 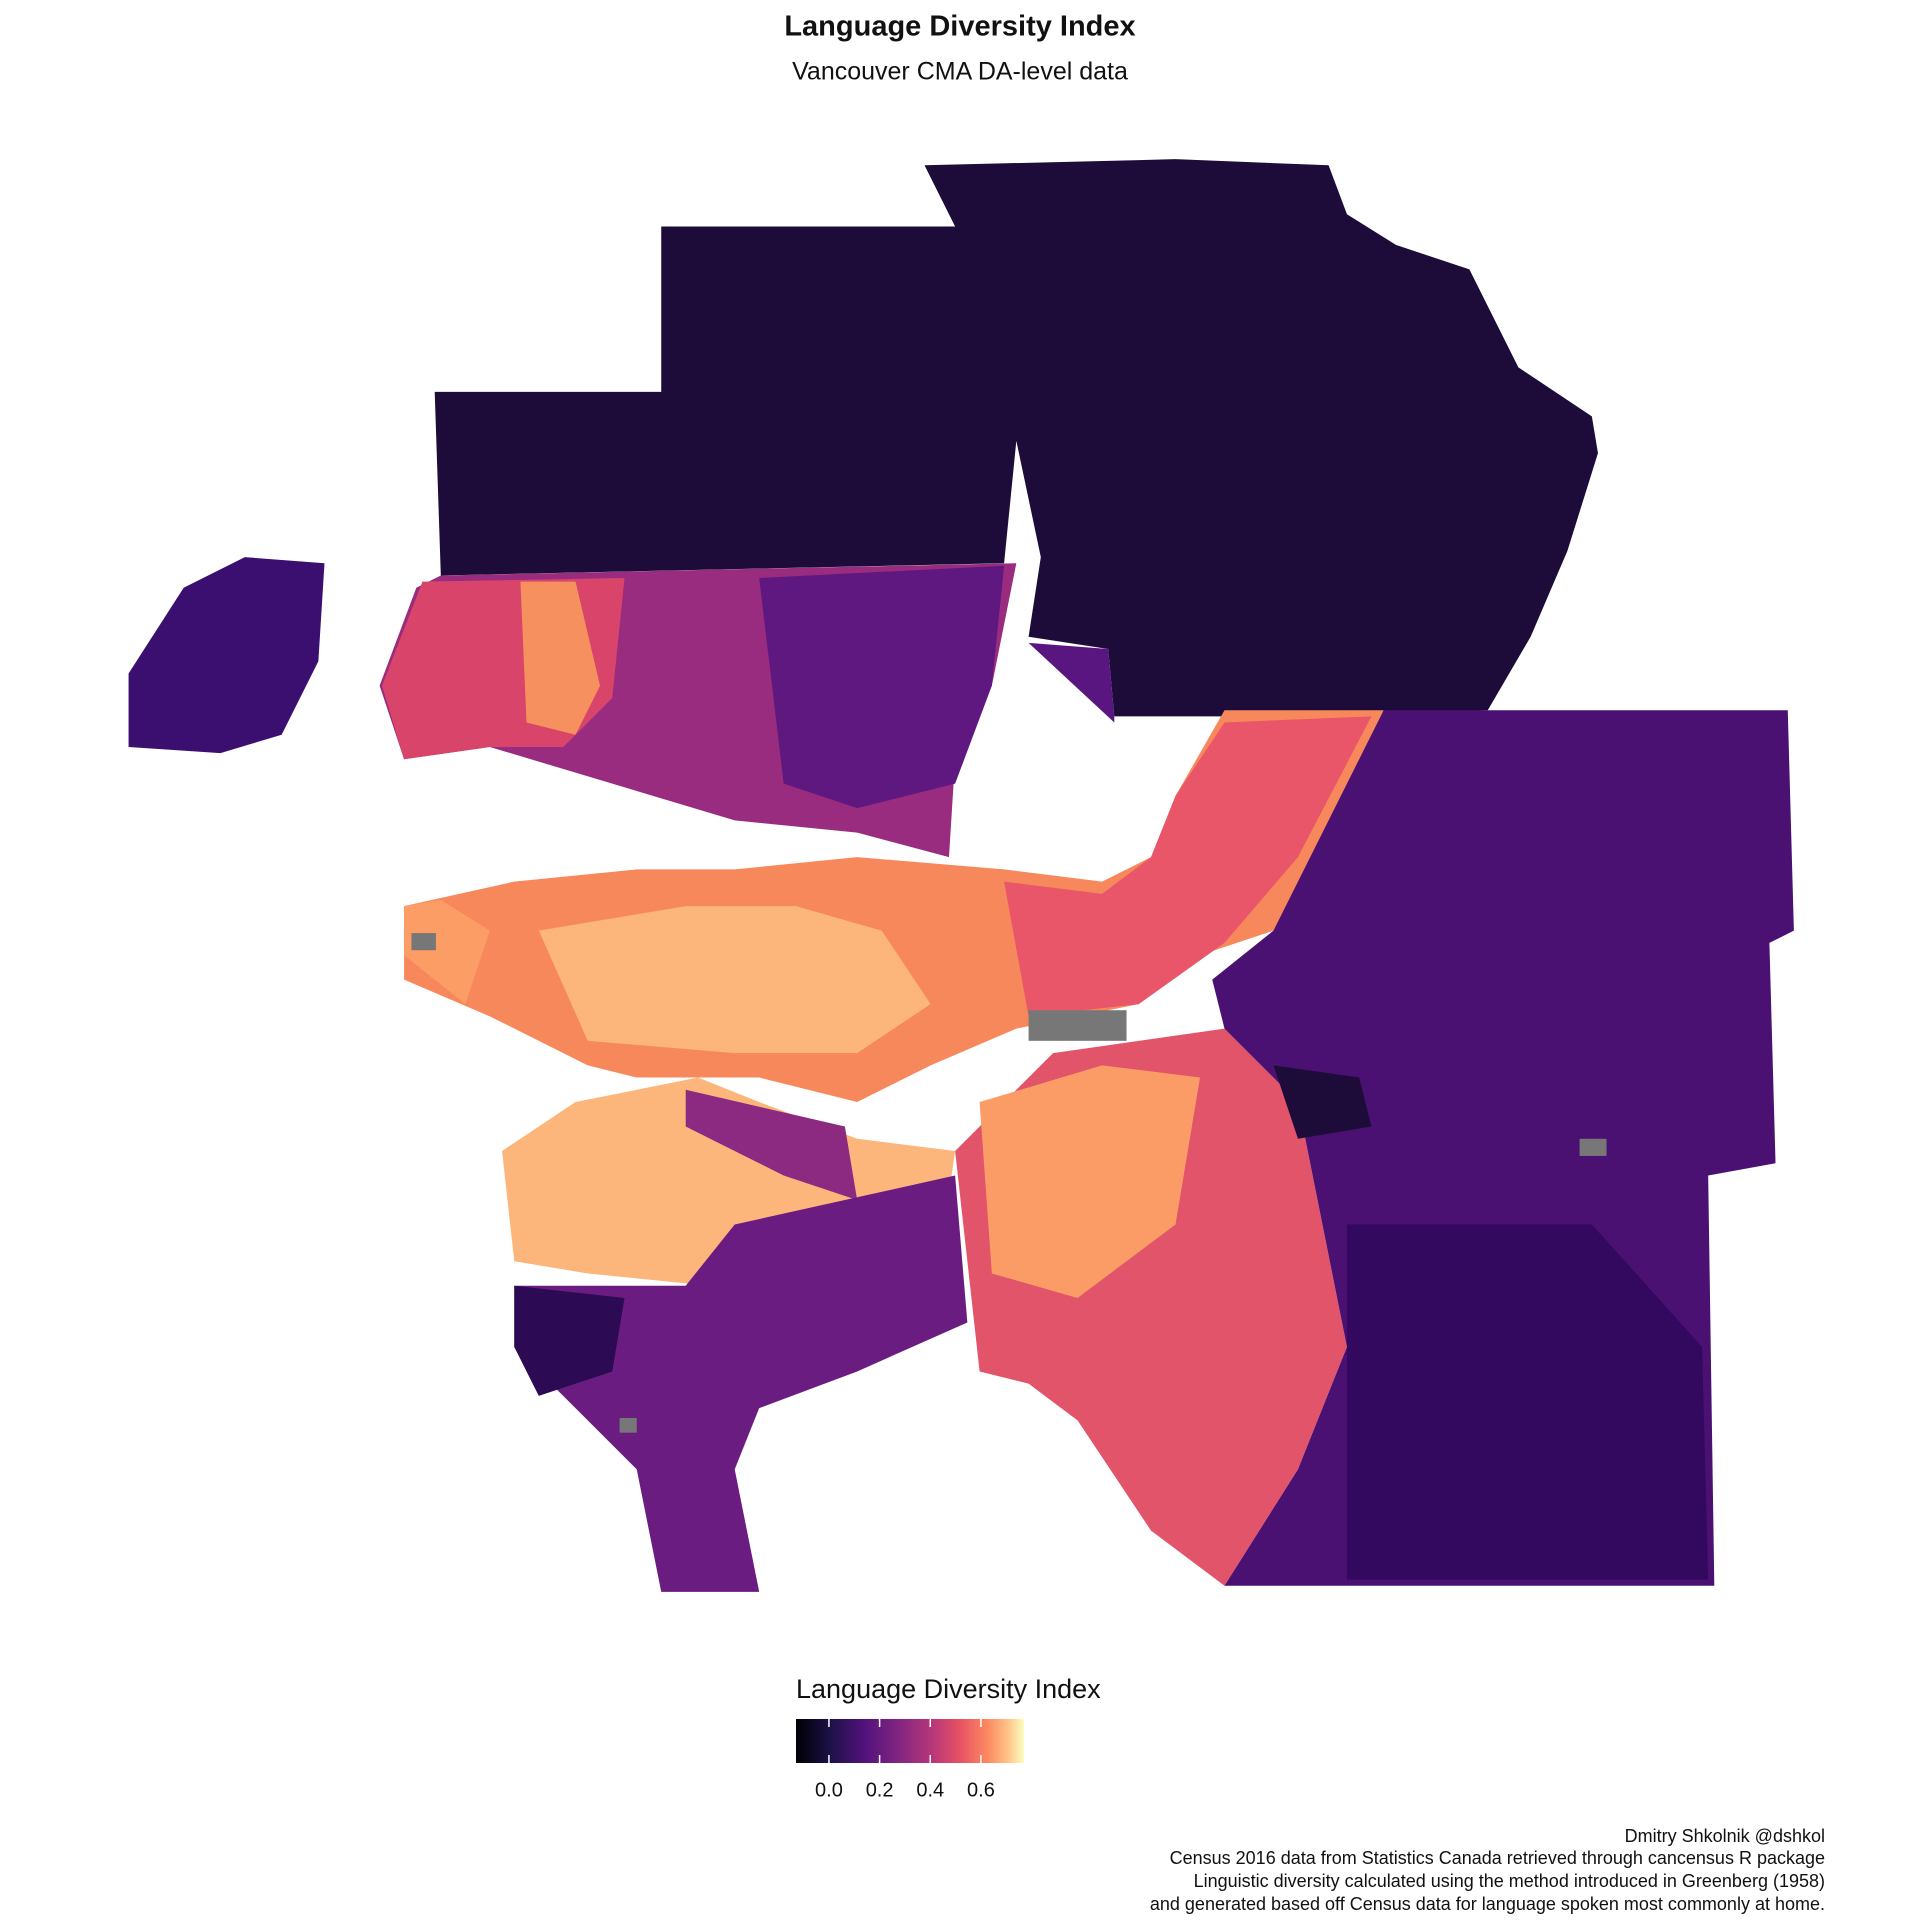 What do you see at coordinates (882, 687) in the screenshot?
I see `region-north-east` at bounding box center [882, 687].